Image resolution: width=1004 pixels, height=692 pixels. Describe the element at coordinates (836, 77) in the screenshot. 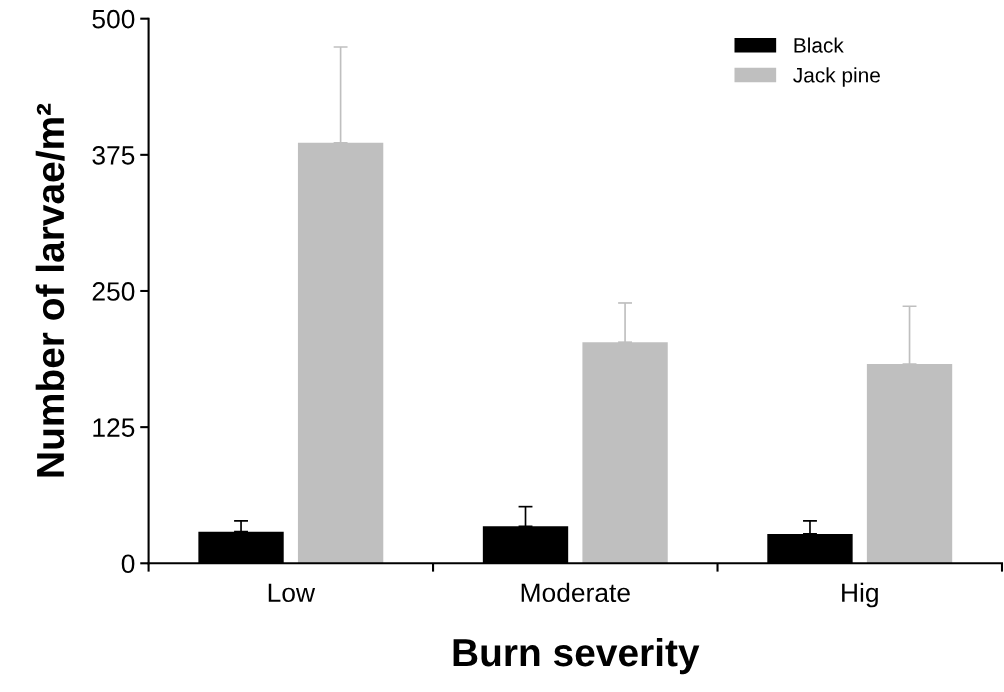

I see `legend-label: Jack pine` at that location.